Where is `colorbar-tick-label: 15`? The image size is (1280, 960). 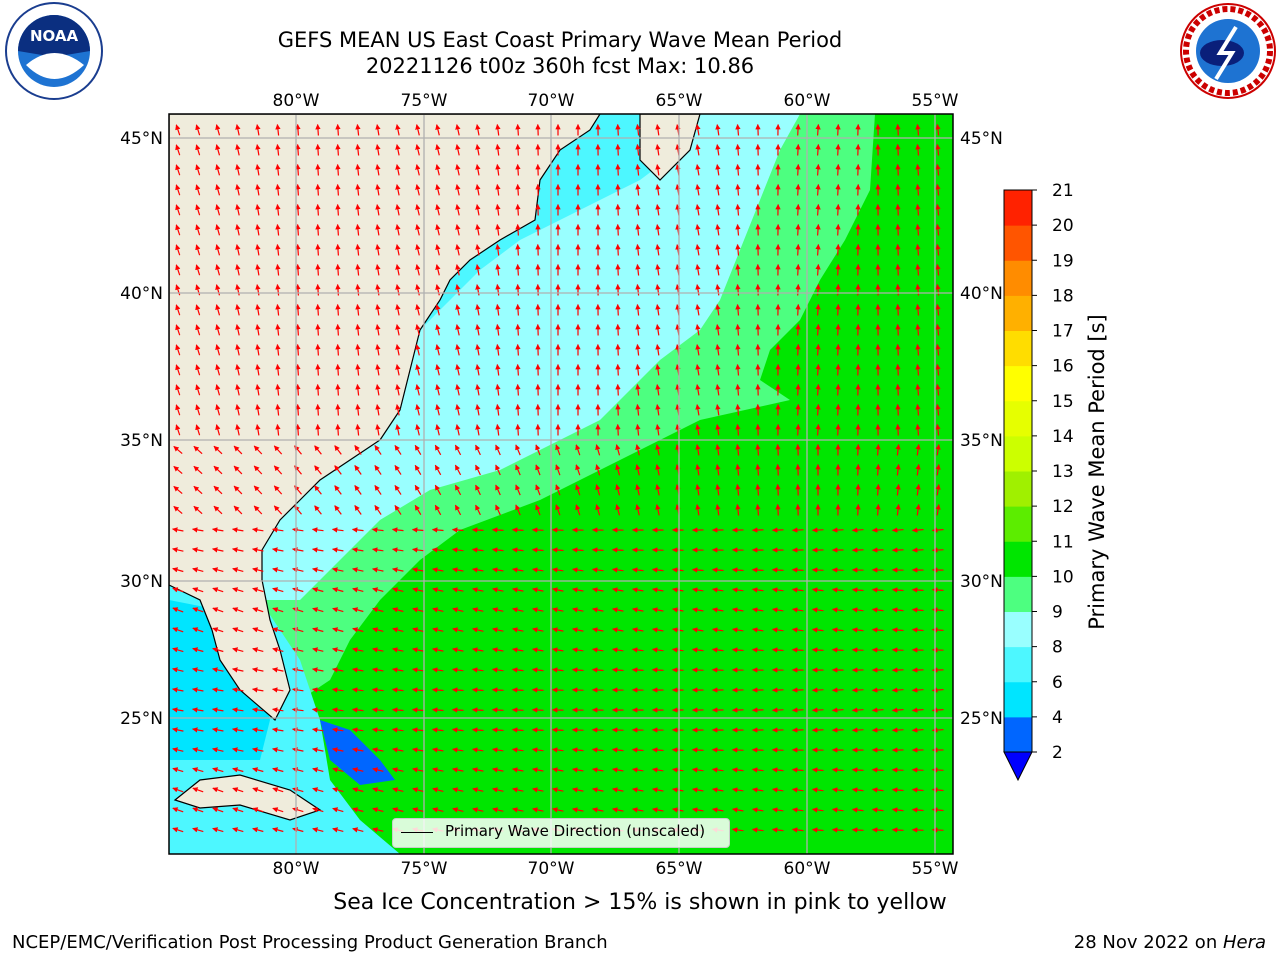
colorbar-tick-label: 15 is located at coordinates (1063, 402).